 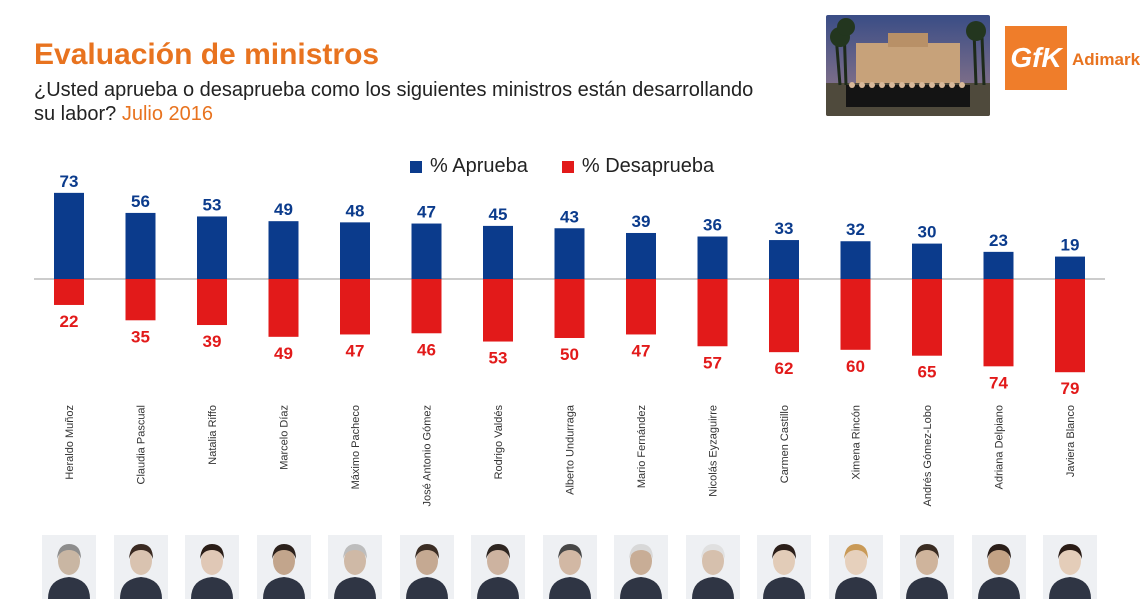 I want to click on minister-photos, so click(x=570, y=567).